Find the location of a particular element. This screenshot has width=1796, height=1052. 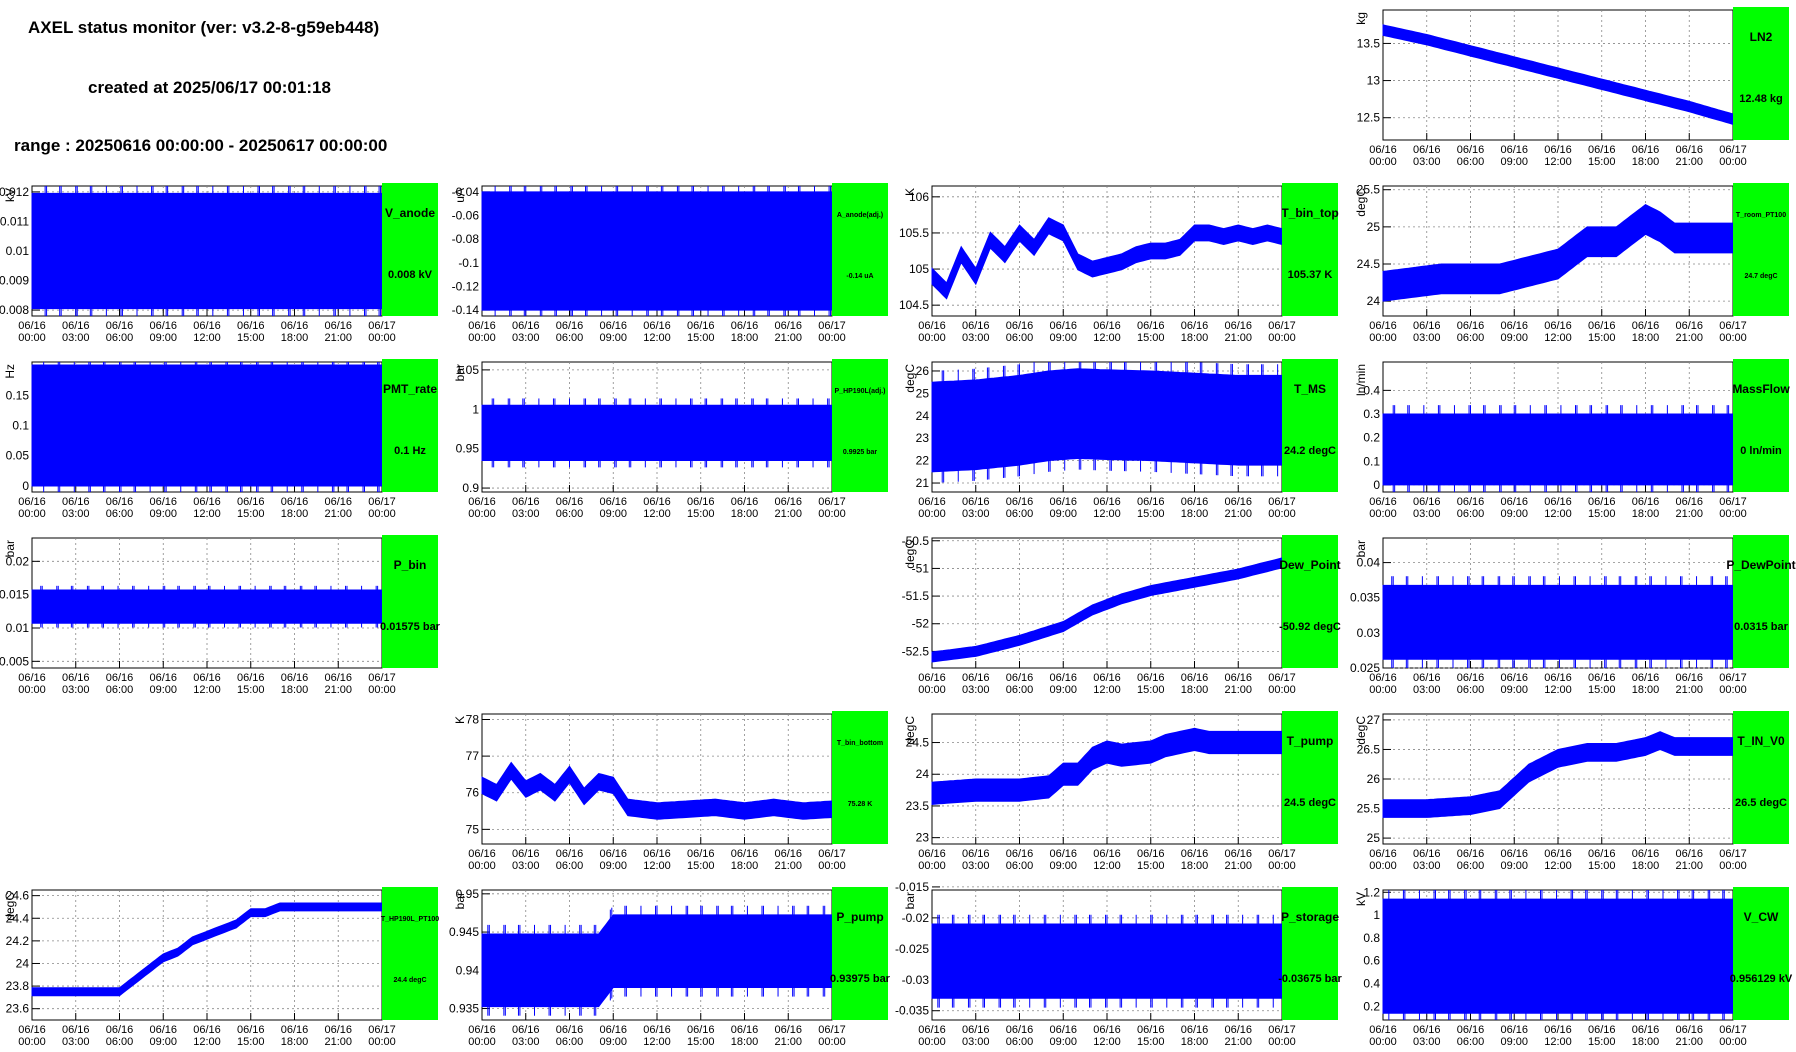

y-tick-label: 0.025 is located at coordinates (1365, 668).